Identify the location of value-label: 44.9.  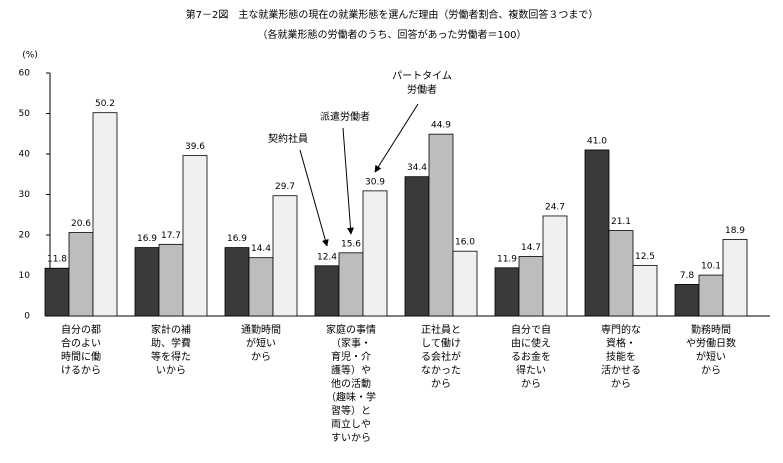
(441, 126).